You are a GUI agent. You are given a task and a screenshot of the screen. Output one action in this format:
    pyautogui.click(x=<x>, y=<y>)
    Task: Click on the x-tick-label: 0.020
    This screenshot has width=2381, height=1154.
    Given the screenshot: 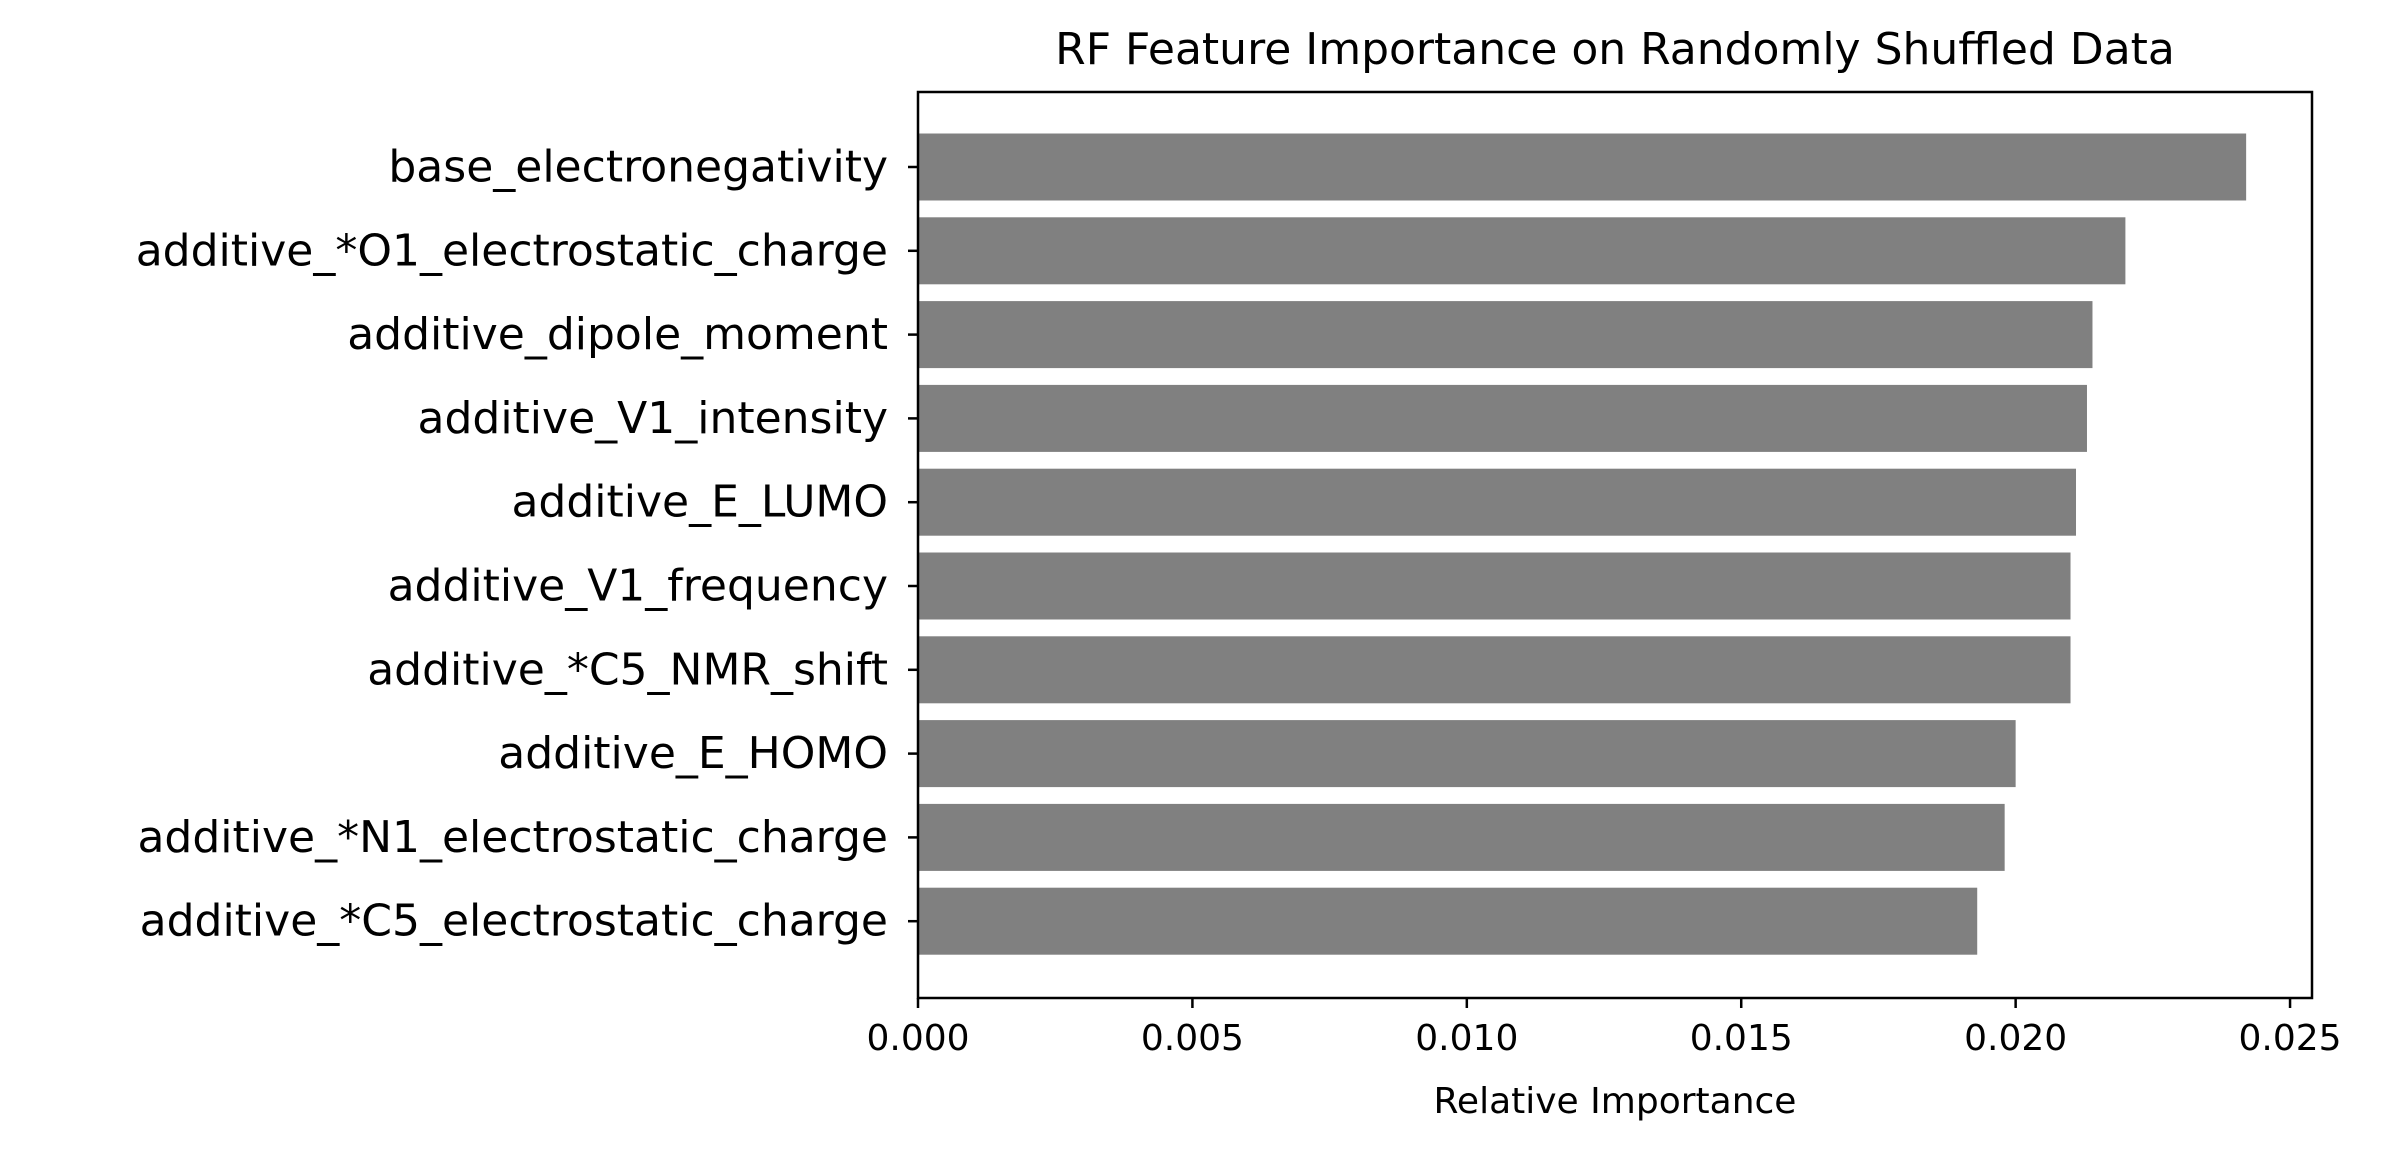 What is the action you would take?
    pyautogui.click(x=2015, y=1038)
    